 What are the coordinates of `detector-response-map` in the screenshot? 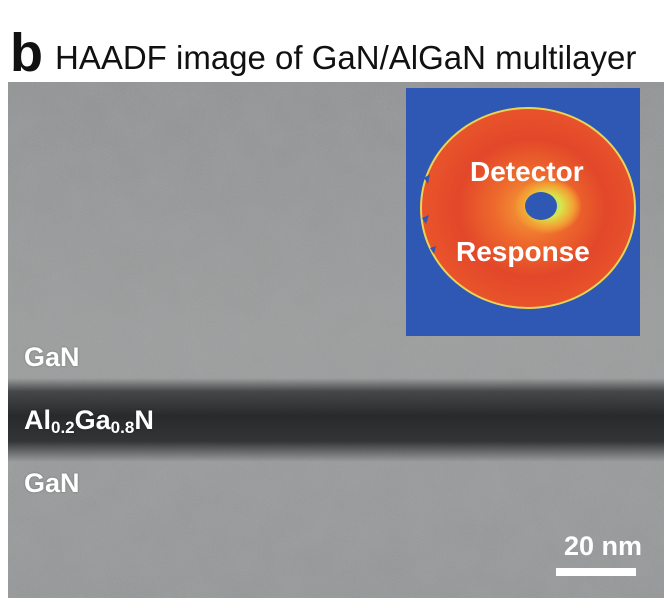 It's located at (528, 208).